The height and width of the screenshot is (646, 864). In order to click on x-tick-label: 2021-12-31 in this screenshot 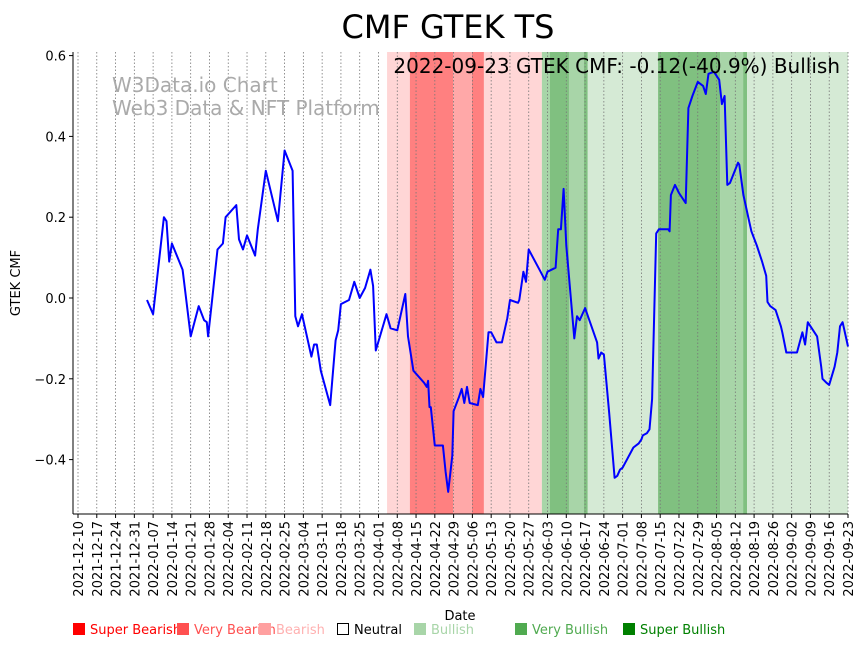, I will do `click(135, 559)`.